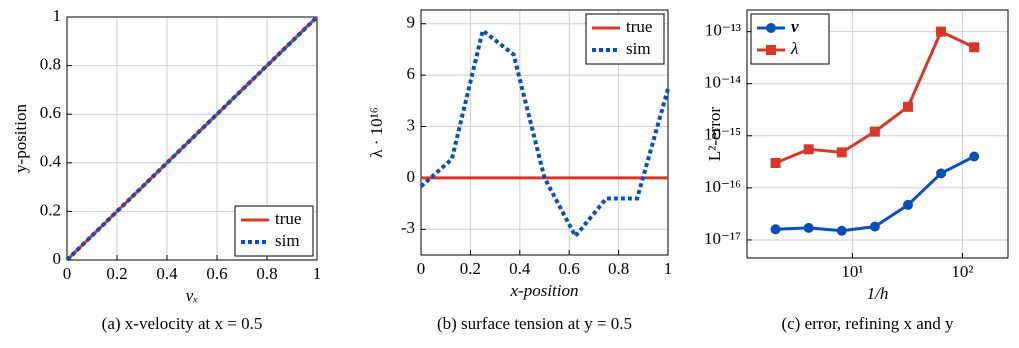 The image size is (1019, 348). What do you see at coordinates (20, 138) in the screenshot?
I see `y-axis-label: y-position` at bounding box center [20, 138].